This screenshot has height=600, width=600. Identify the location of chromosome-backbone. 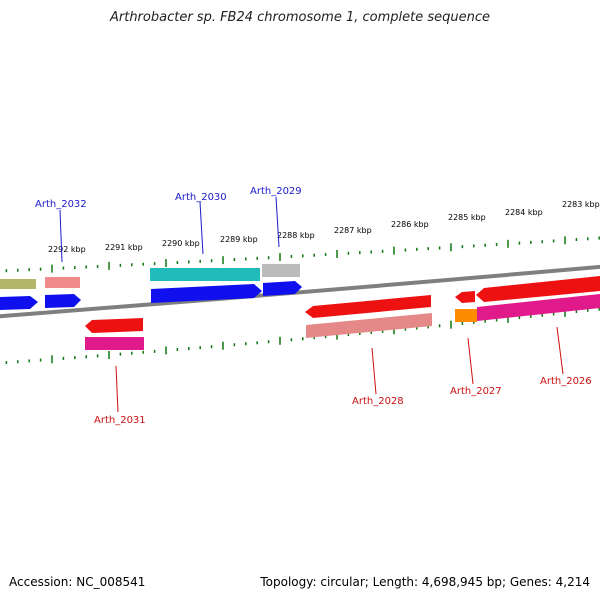
(300, 291).